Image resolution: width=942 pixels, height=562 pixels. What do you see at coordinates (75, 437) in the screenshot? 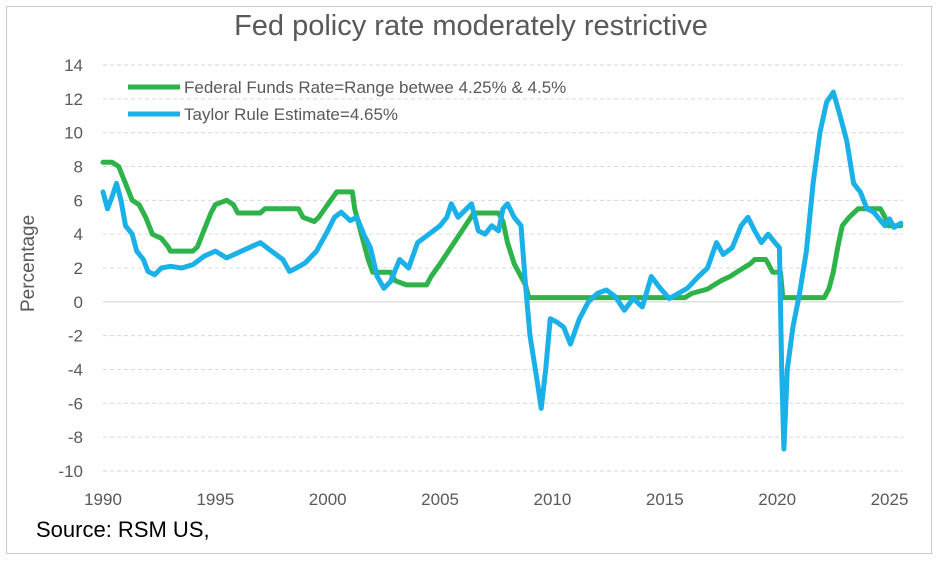
I see `y-tick-label: -8` at bounding box center [75, 437].